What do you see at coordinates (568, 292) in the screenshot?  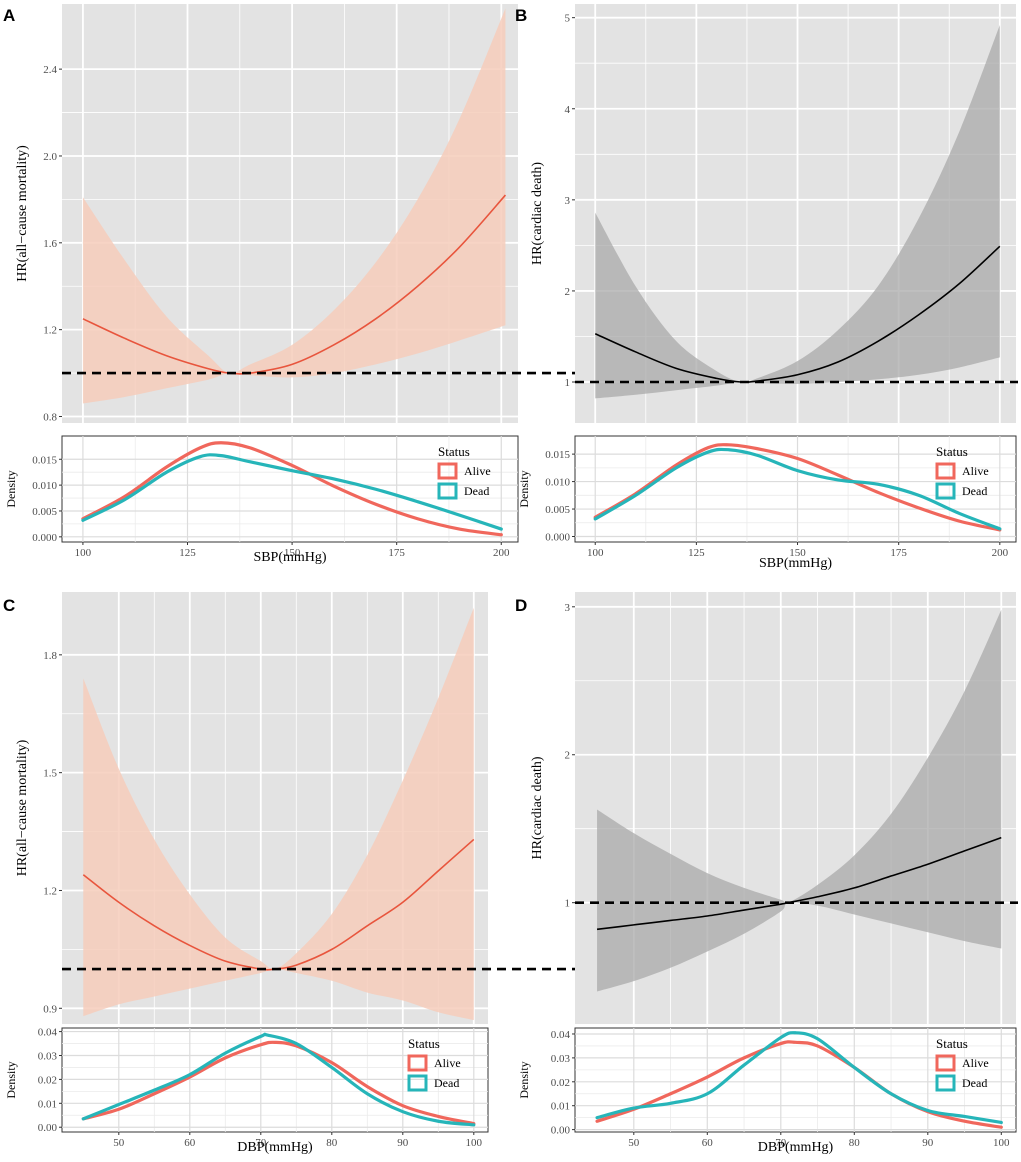 I see `hr-y-tick-label: 2` at bounding box center [568, 292].